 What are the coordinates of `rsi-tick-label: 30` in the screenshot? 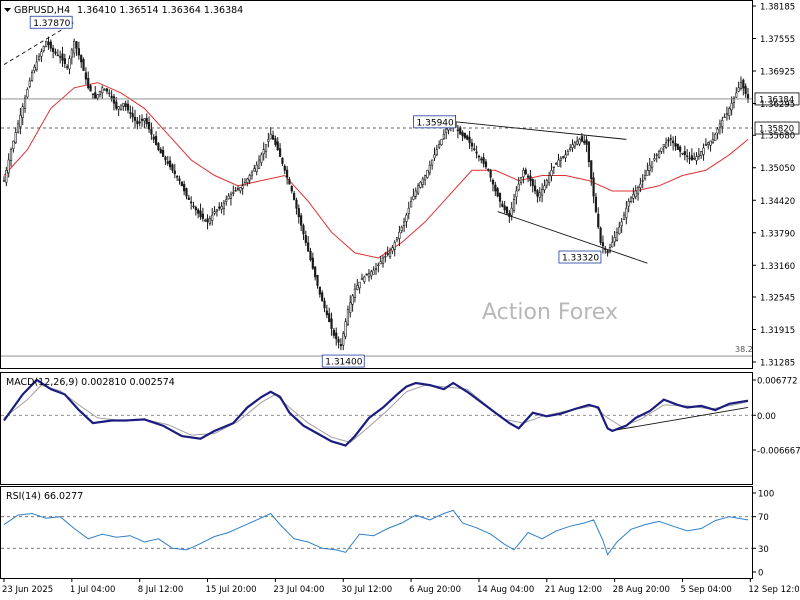 It's located at (763, 550).